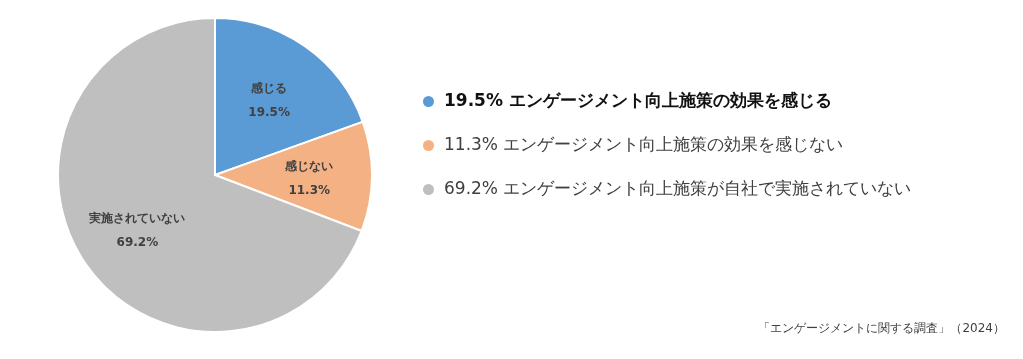 This screenshot has width=1023, height=359. Describe the element at coordinates (137, 242) in the screenshot. I see `data-label: 69.2%` at that location.